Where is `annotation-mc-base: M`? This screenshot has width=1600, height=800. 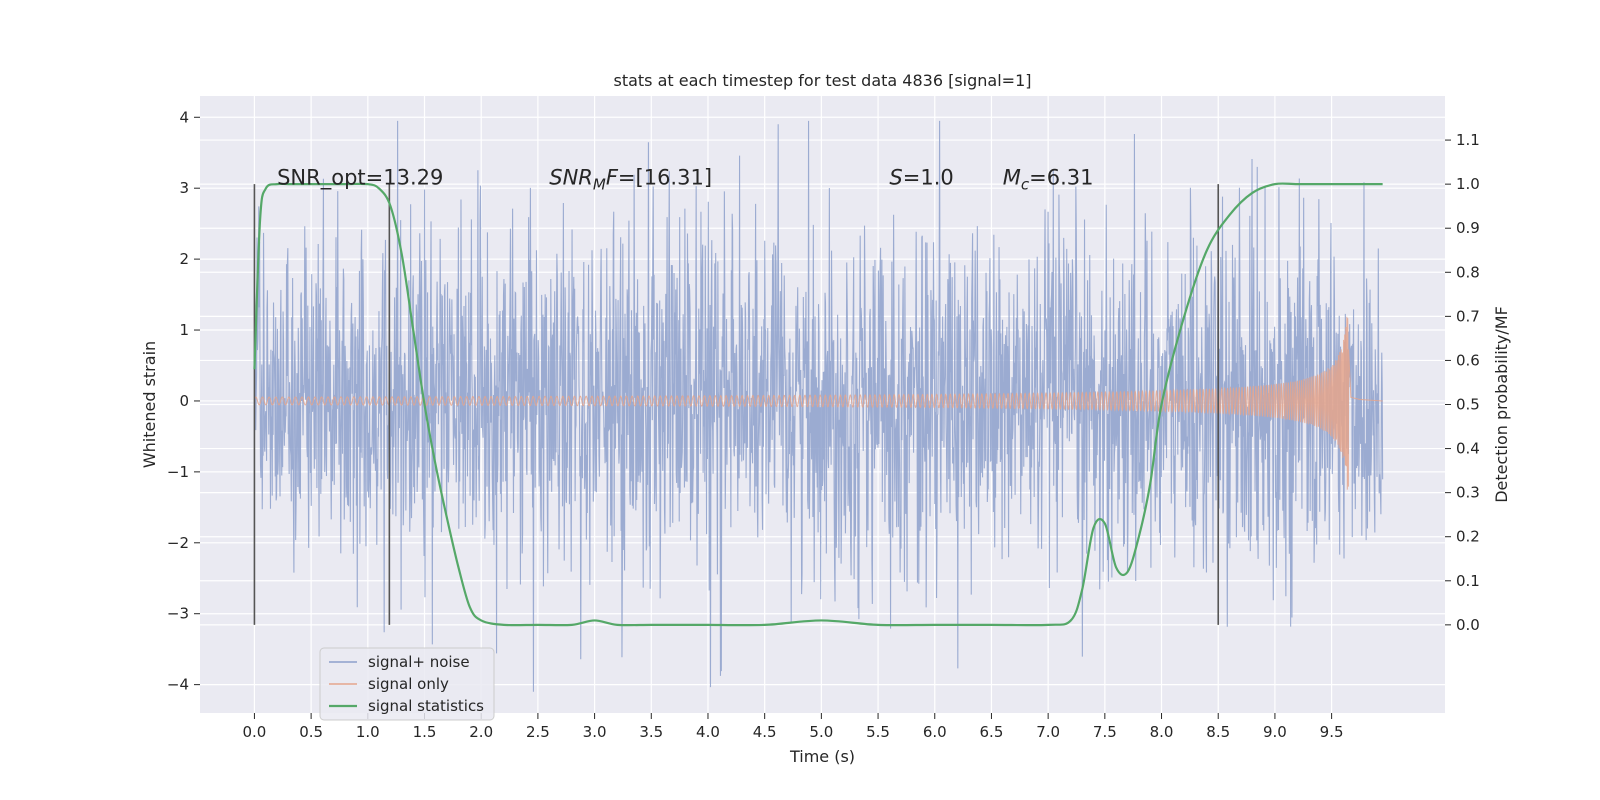
annotation-mc-base: M is located at coordinates (1012, 178).